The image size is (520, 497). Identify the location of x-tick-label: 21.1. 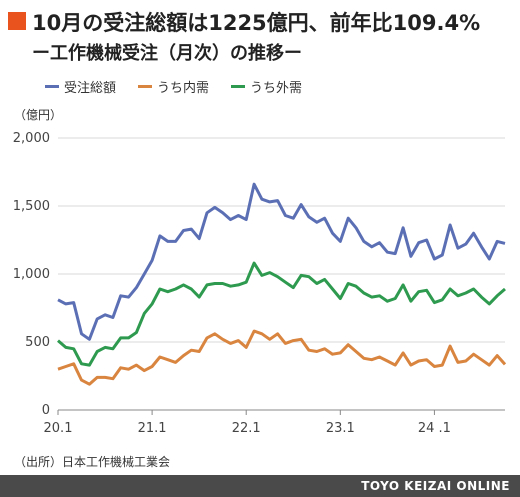
(152, 428).